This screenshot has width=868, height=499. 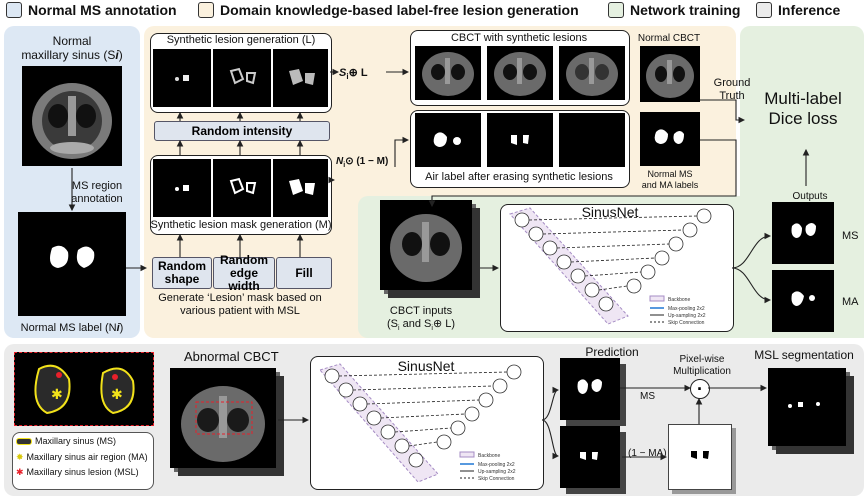 I want to click on legend-inference: Inference, so click(x=798, y=10).